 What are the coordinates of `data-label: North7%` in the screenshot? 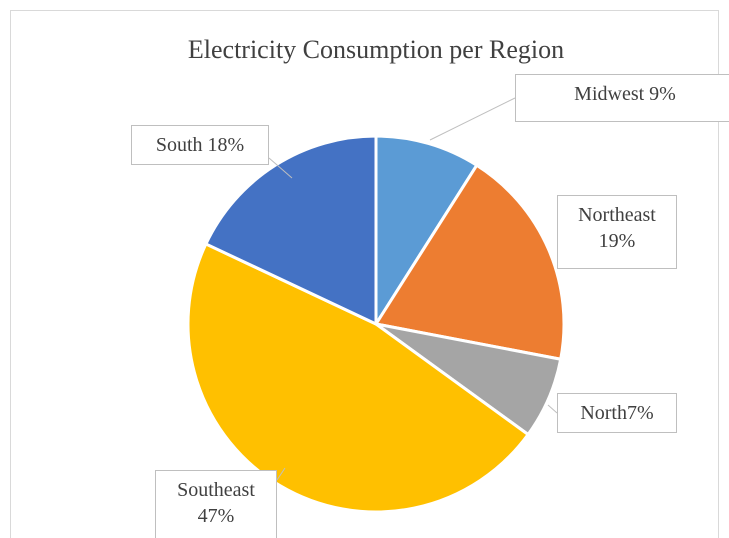 It's located at (617, 413).